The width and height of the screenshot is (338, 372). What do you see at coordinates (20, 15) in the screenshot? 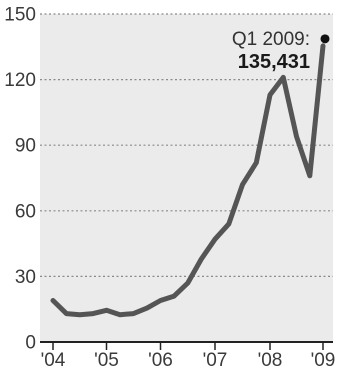
I see `y-tick-label: 150` at bounding box center [20, 15].